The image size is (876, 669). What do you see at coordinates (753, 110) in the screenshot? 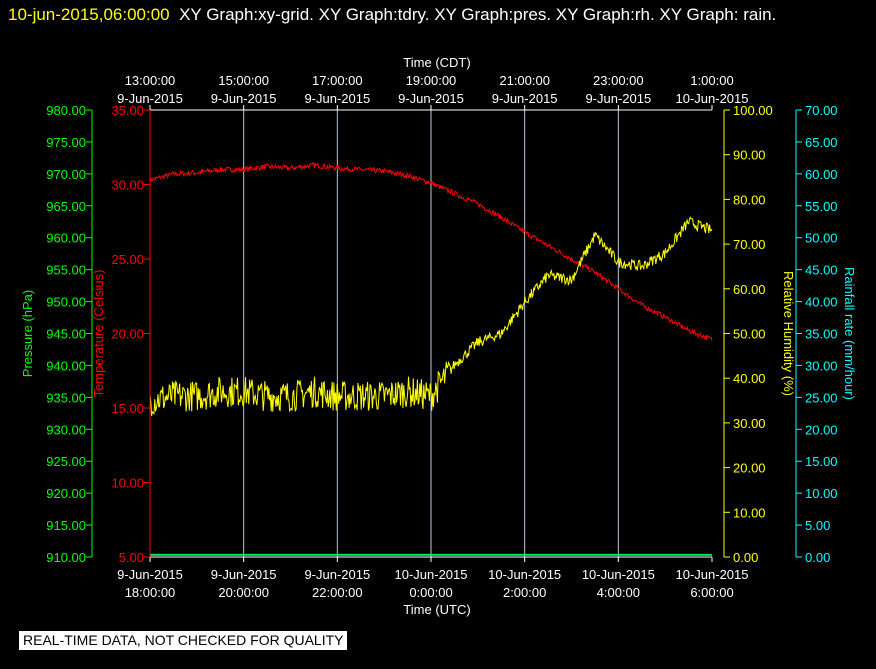
I see `humidity-tick-label: 100.00` at bounding box center [753, 110].